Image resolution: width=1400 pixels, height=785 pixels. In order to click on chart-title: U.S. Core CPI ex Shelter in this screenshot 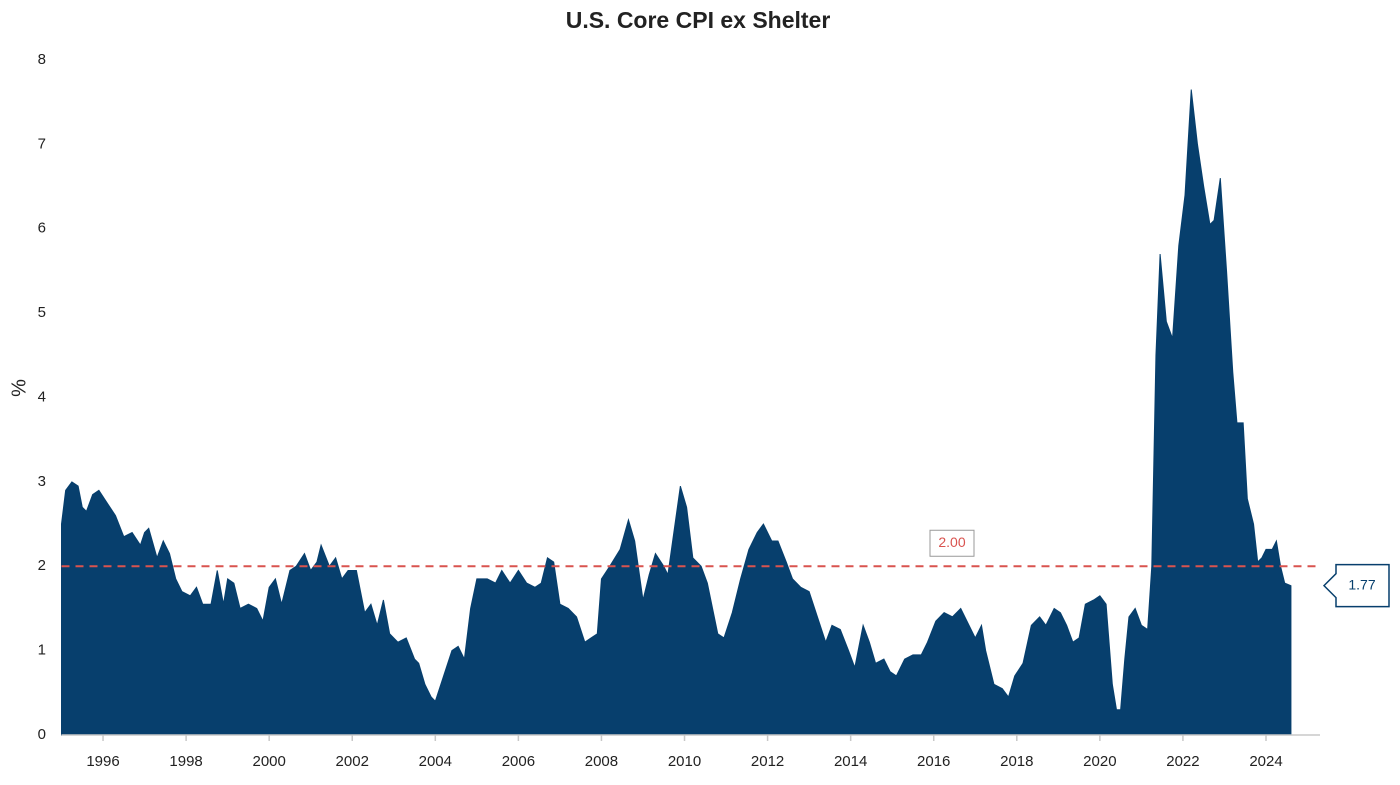, I will do `click(698, 20)`.